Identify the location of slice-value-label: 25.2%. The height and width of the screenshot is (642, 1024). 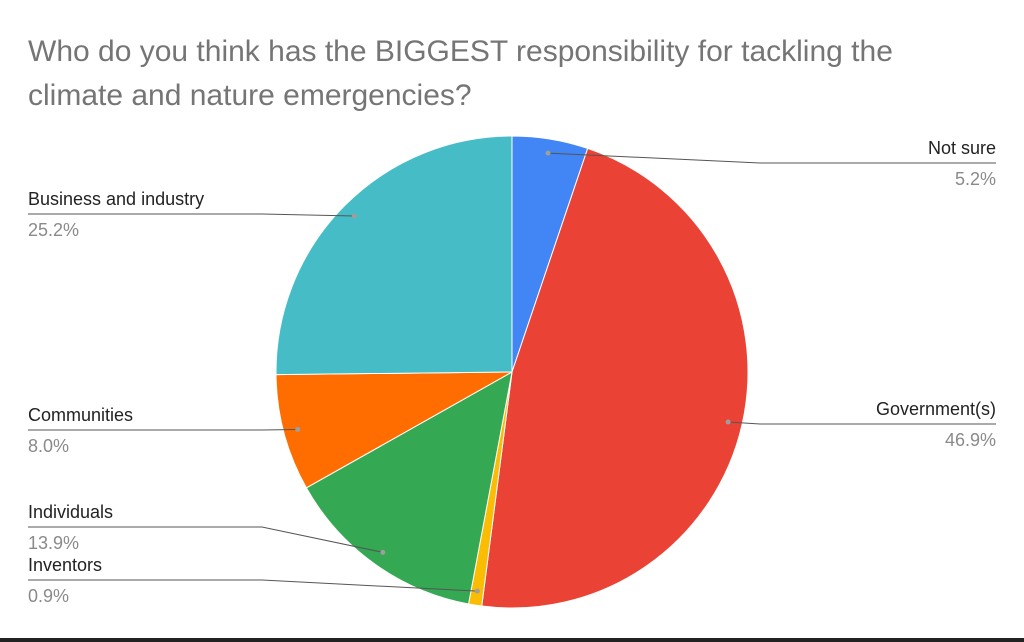
(53, 230).